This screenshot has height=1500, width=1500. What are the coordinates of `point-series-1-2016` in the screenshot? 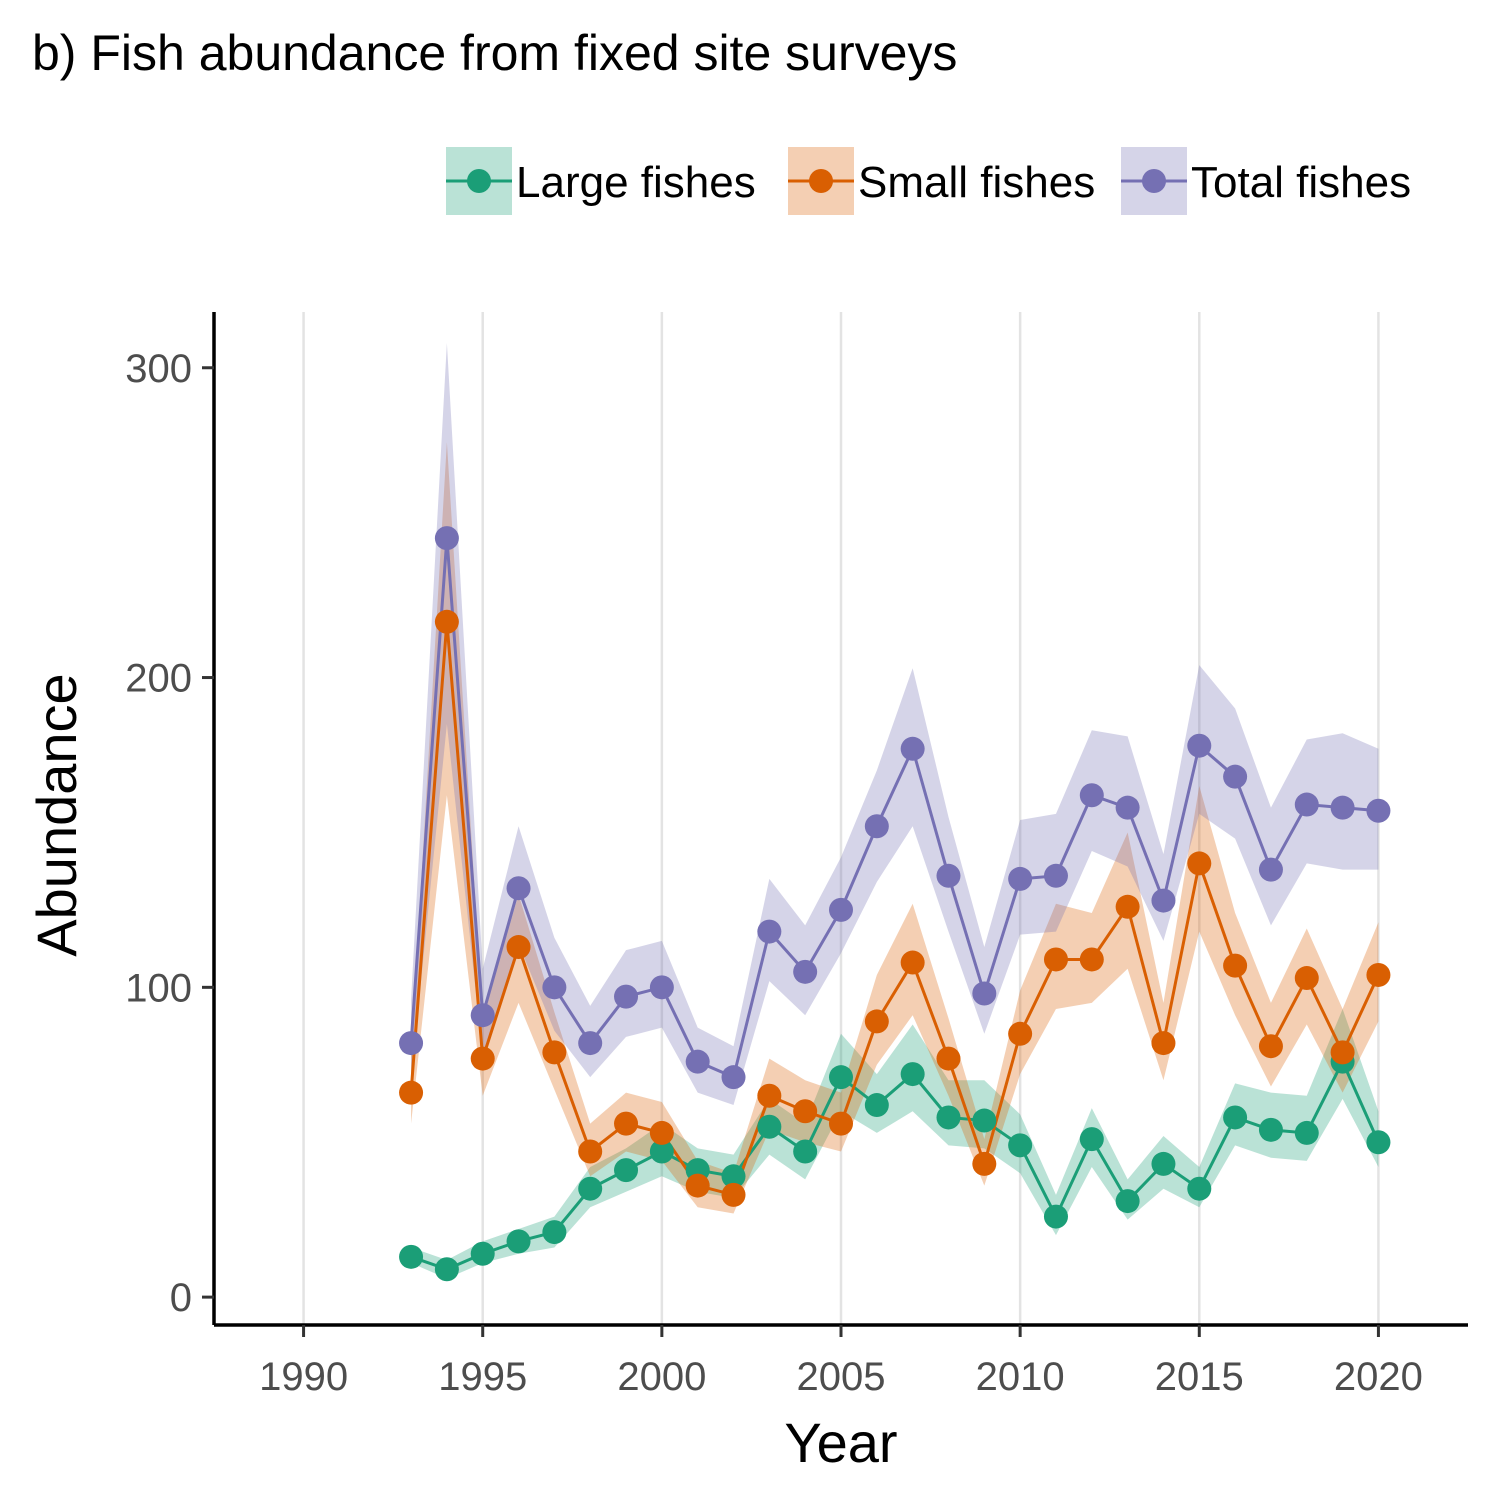 It's located at (1235, 965).